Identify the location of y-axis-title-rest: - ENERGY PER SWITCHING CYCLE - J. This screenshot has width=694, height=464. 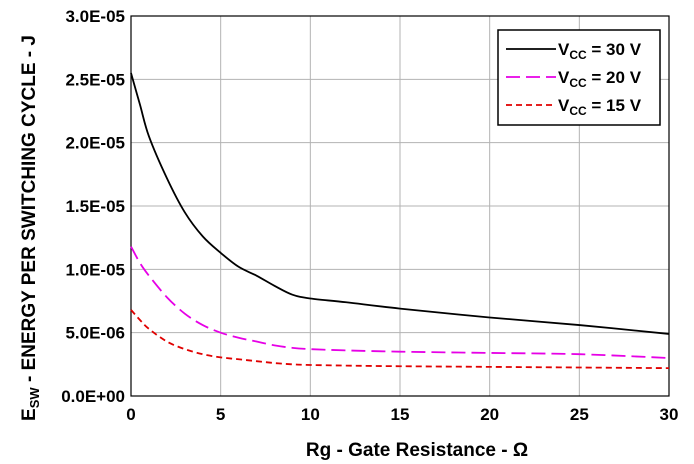
(29, 211).